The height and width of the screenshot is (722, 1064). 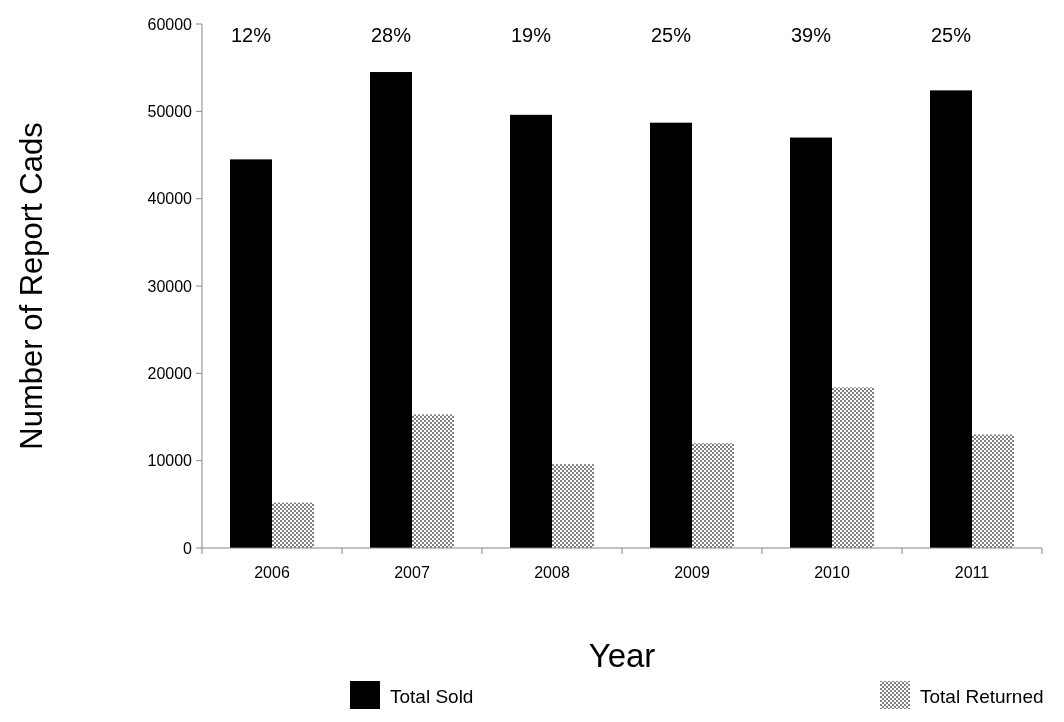 What do you see at coordinates (692, 572) in the screenshot?
I see `x-tick-label: 2009` at bounding box center [692, 572].